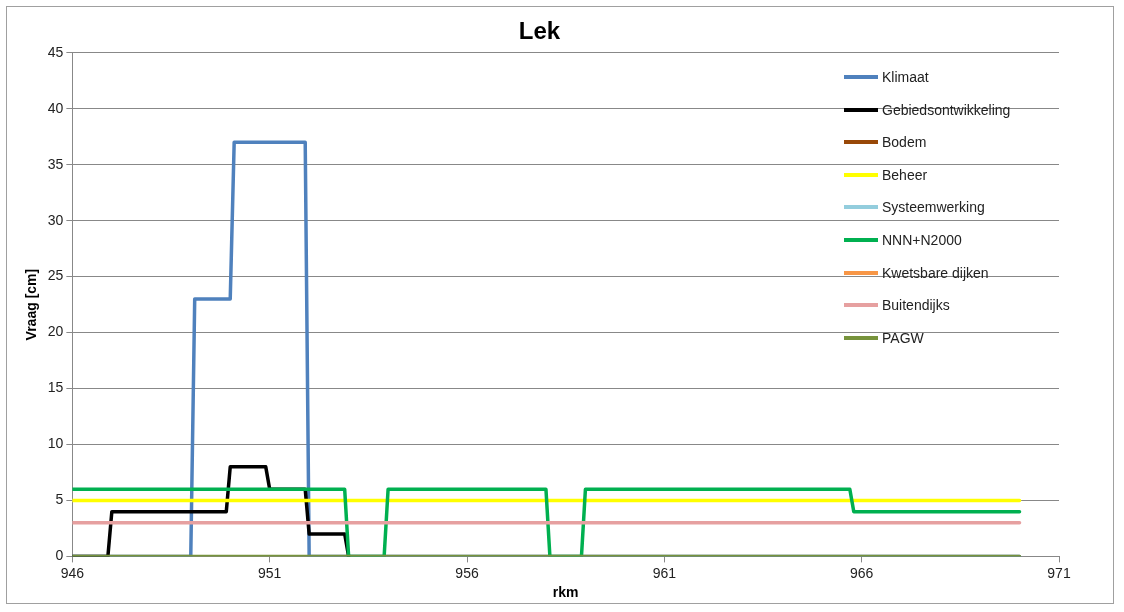  I want to click on y-tick-label: 30, so click(55, 219).